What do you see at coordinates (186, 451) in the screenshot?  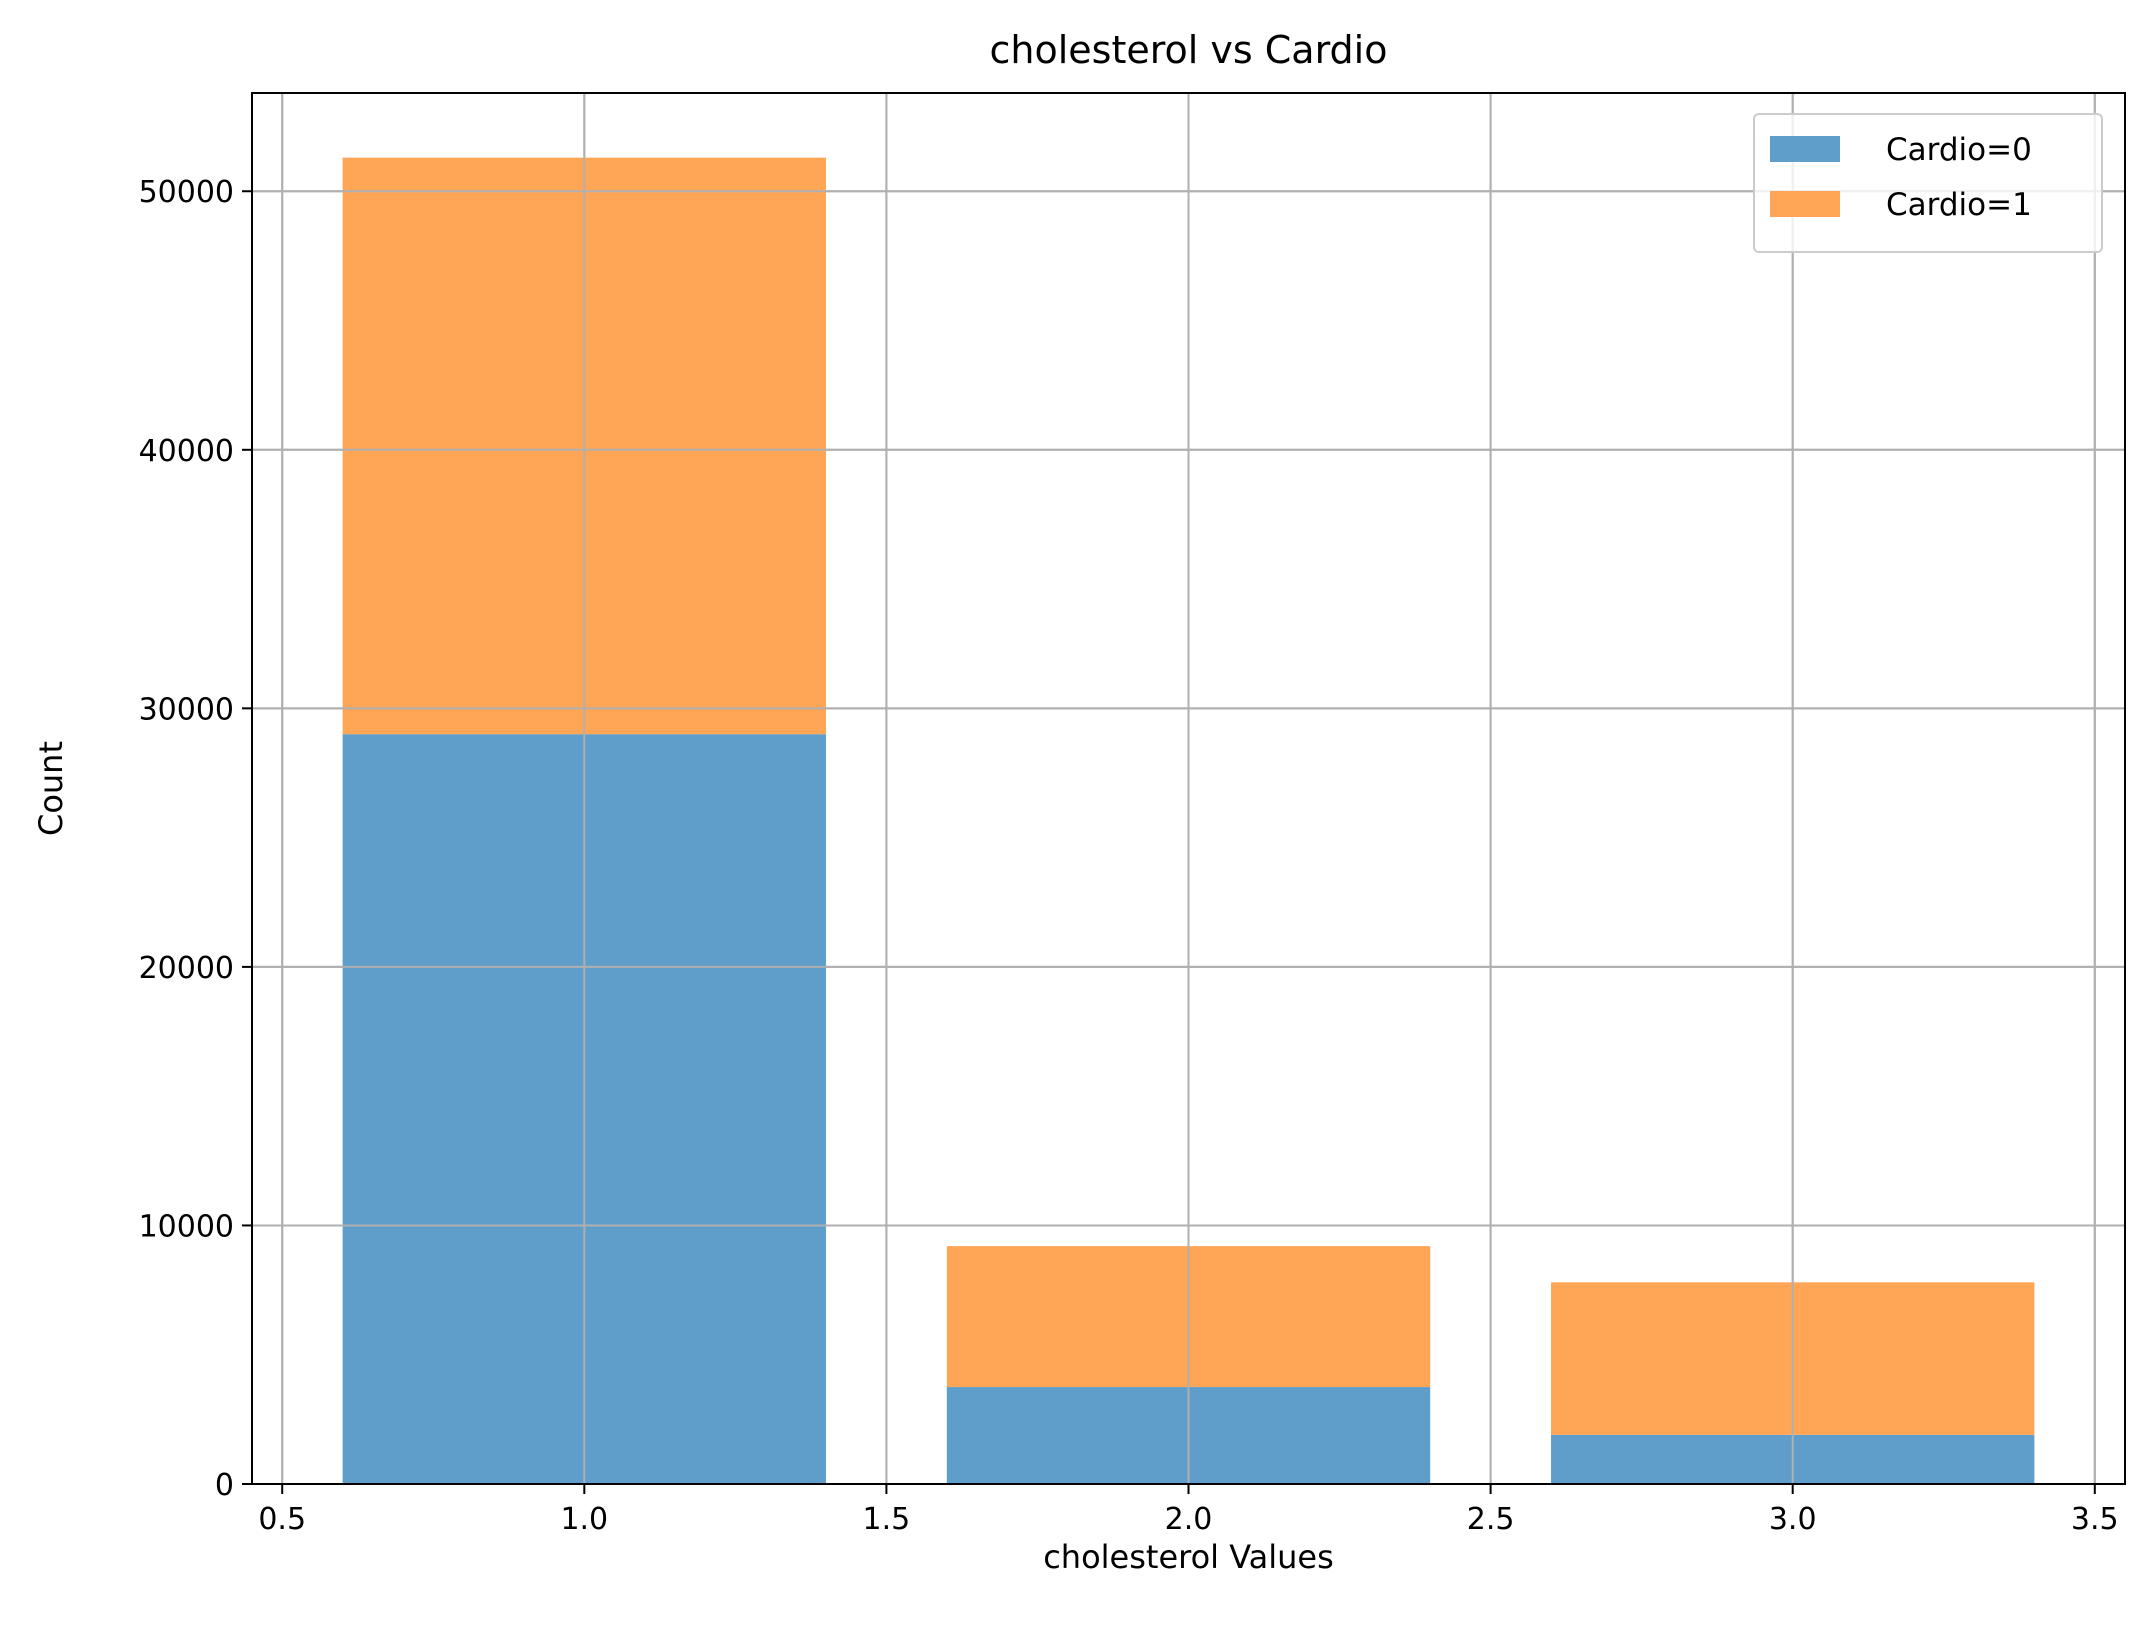 I see `y-tick-label: 40000` at bounding box center [186, 451].